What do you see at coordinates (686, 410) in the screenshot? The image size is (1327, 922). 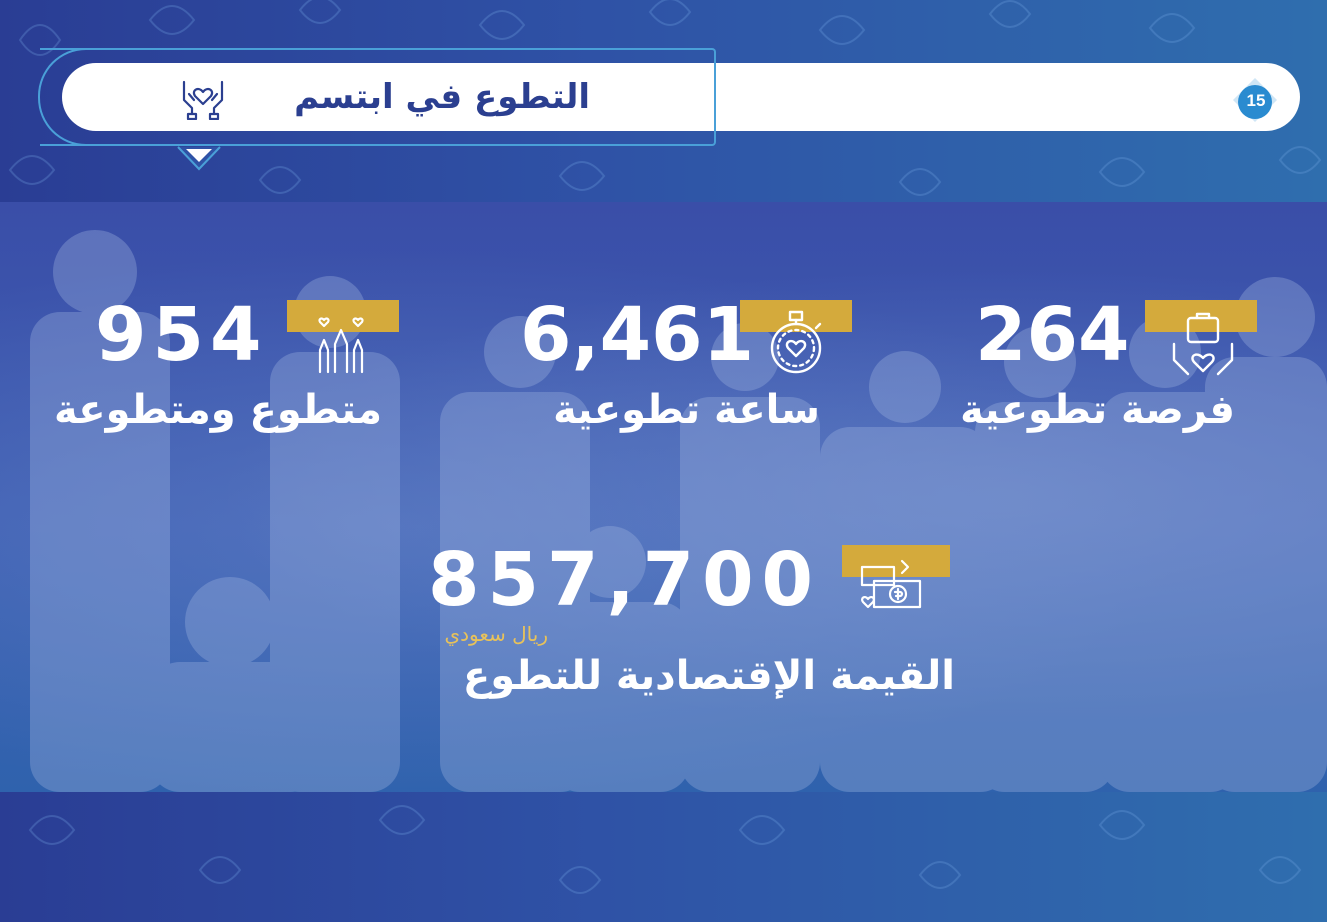 I see `stat-label-hours: ساعة تطوعية` at bounding box center [686, 410].